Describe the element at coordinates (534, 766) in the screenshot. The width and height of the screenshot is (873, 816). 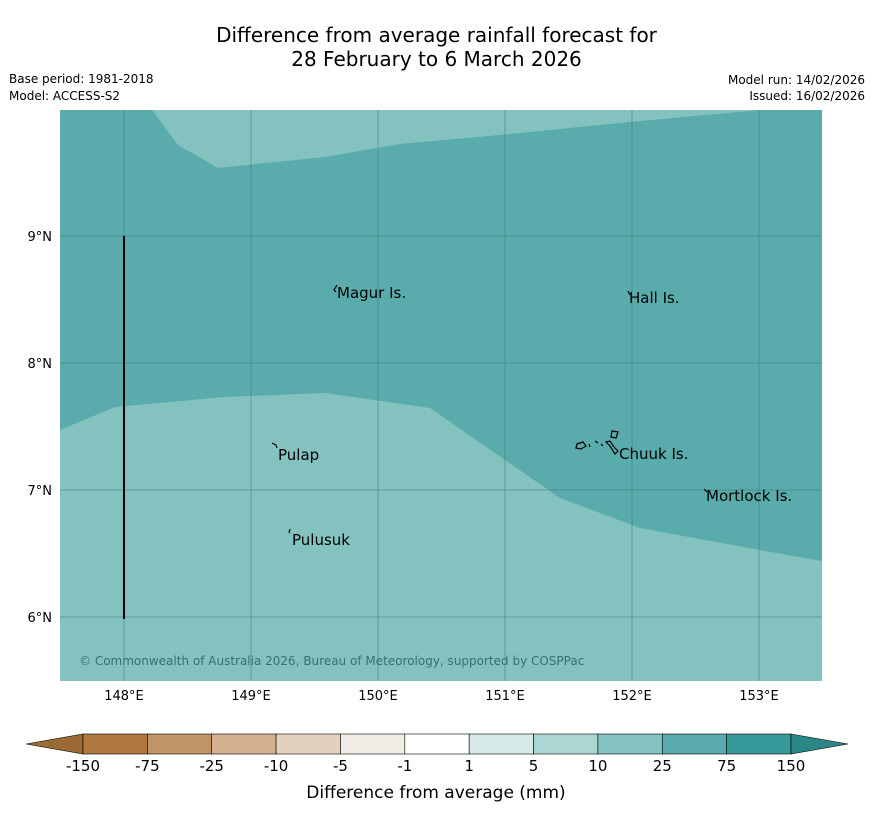
I see `legend-tick-label: 5` at that location.